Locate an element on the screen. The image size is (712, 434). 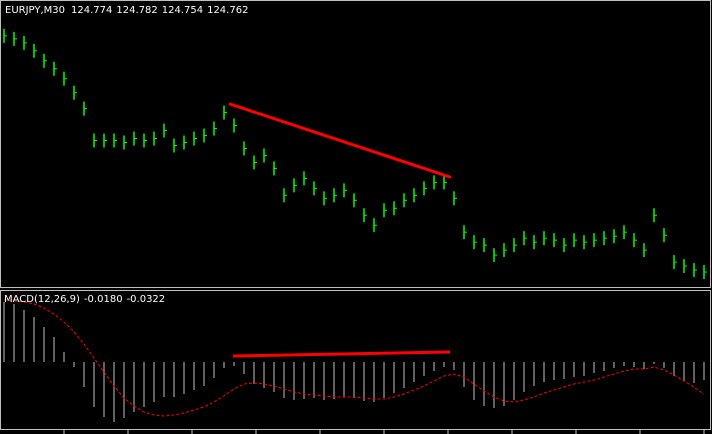
open: 124.774 is located at coordinates (91, 10).